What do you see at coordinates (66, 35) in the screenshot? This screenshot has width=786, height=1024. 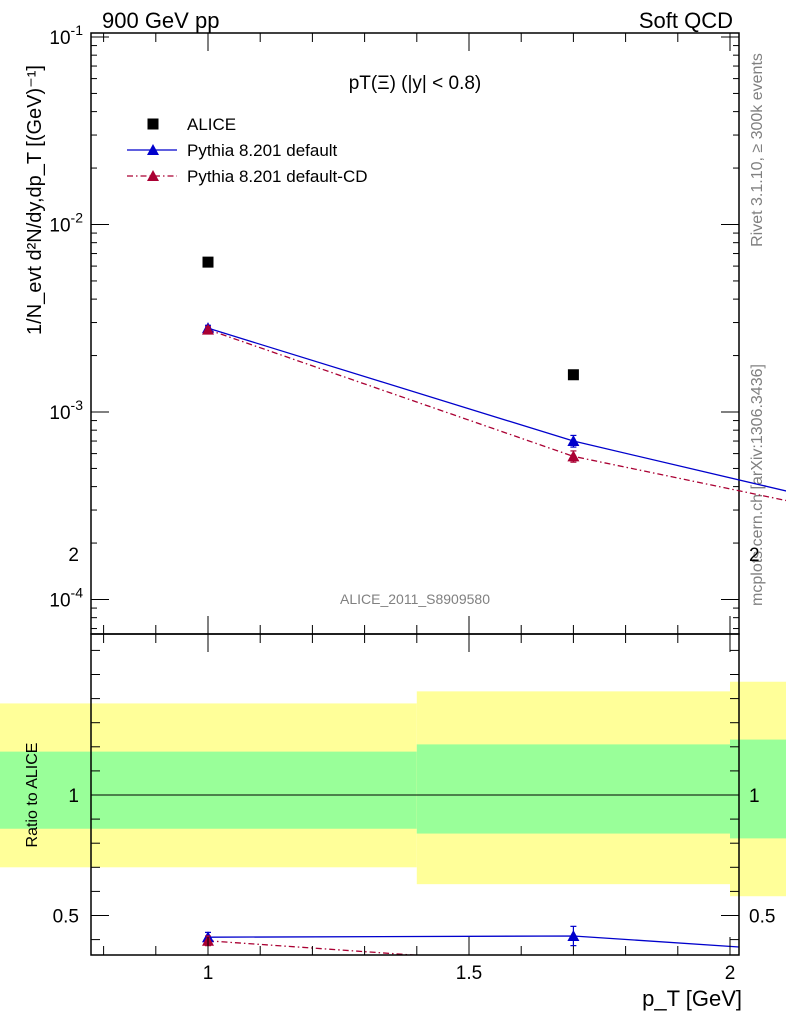 I see `main-y-tick-label: 10⁻¹` at bounding box center [66, 35].